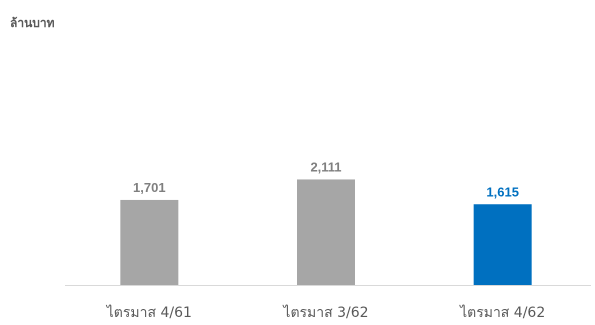 The width and height of the screenshot is (595, 325). I want to click on bar-value-label: 1,701, so click(149, 187).